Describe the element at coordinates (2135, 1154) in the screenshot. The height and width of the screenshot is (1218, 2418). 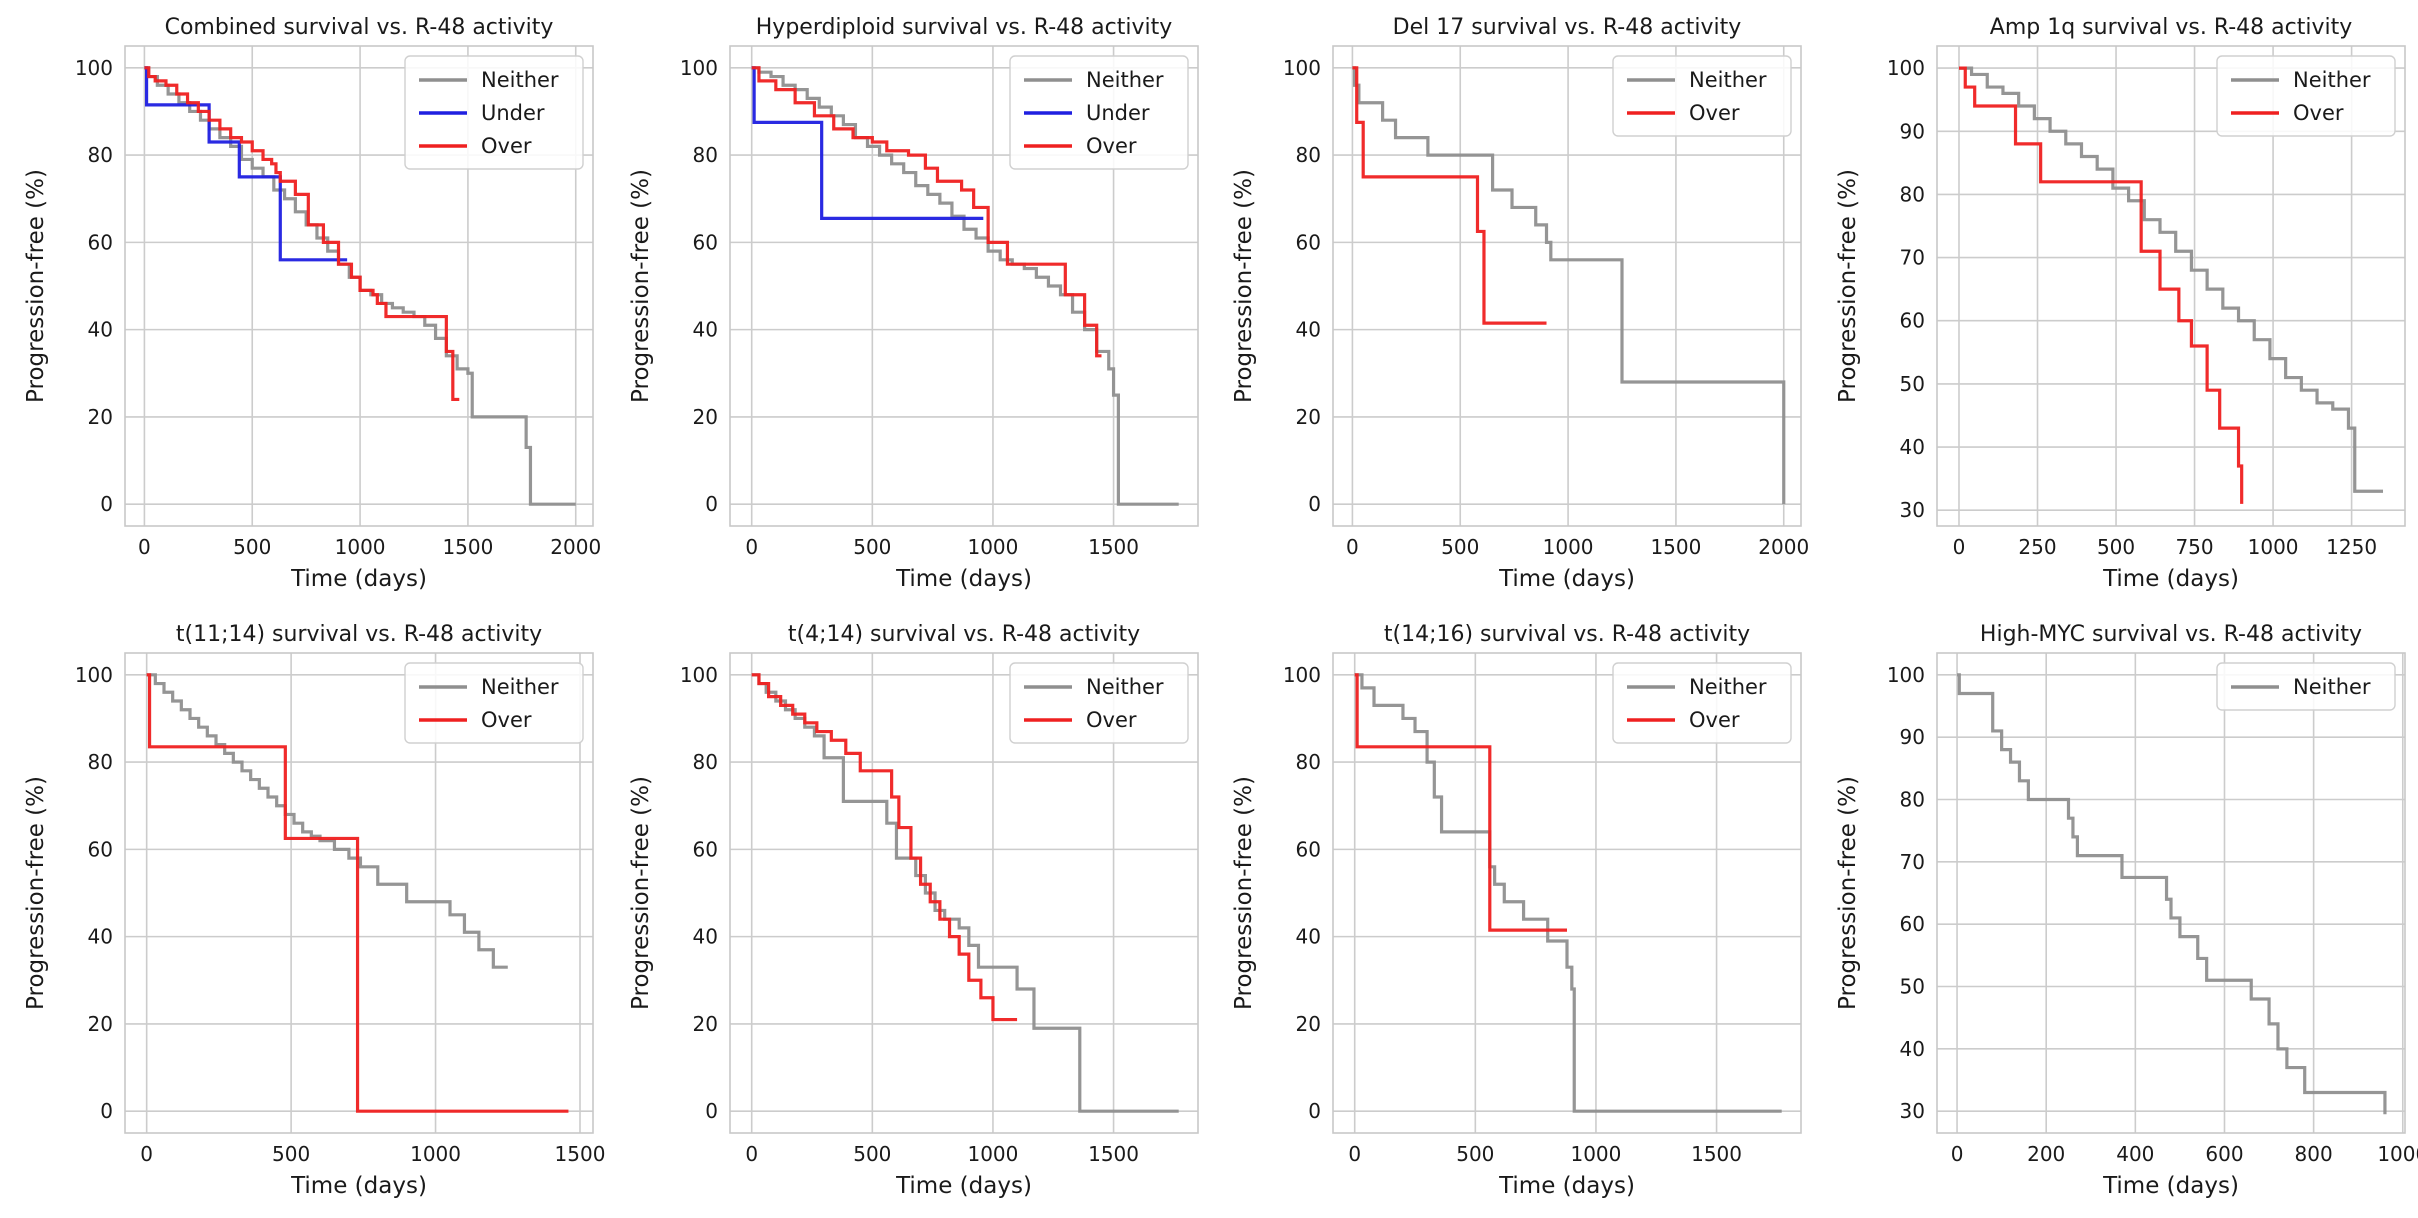
I see `x-tick-label: 400` at that location.